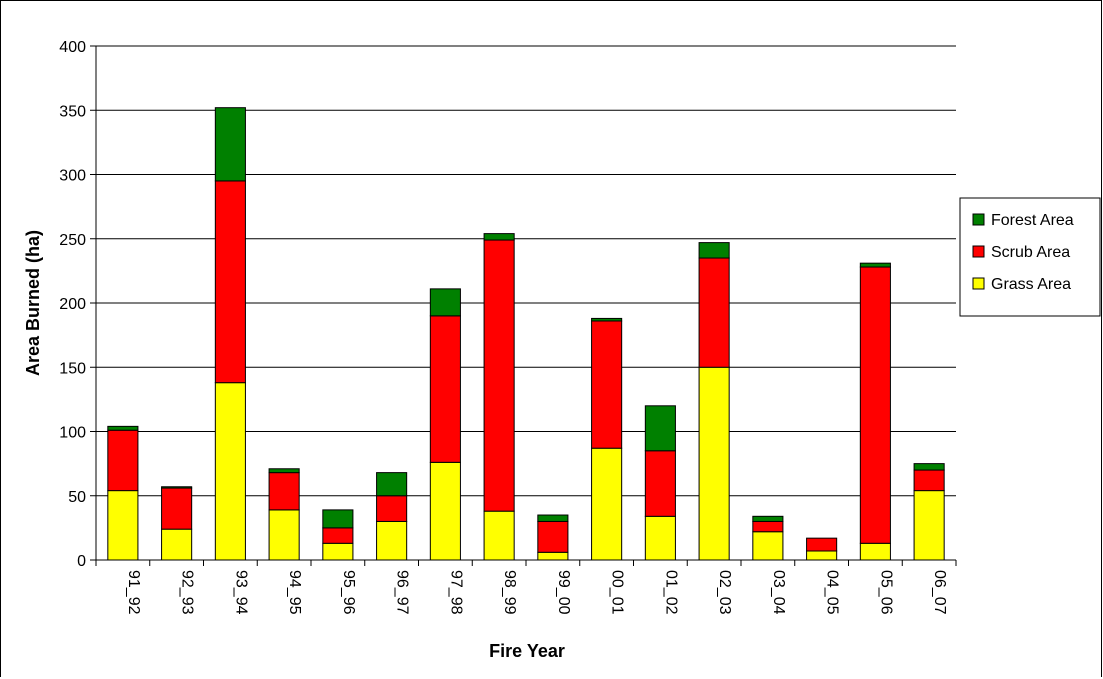 The width and height of the screenshot is (1103, 679). What do you see at coordinates (724, 592) in the screenshot?
I see `x-tick-label: 02_03` at bounding box center [724, 592].